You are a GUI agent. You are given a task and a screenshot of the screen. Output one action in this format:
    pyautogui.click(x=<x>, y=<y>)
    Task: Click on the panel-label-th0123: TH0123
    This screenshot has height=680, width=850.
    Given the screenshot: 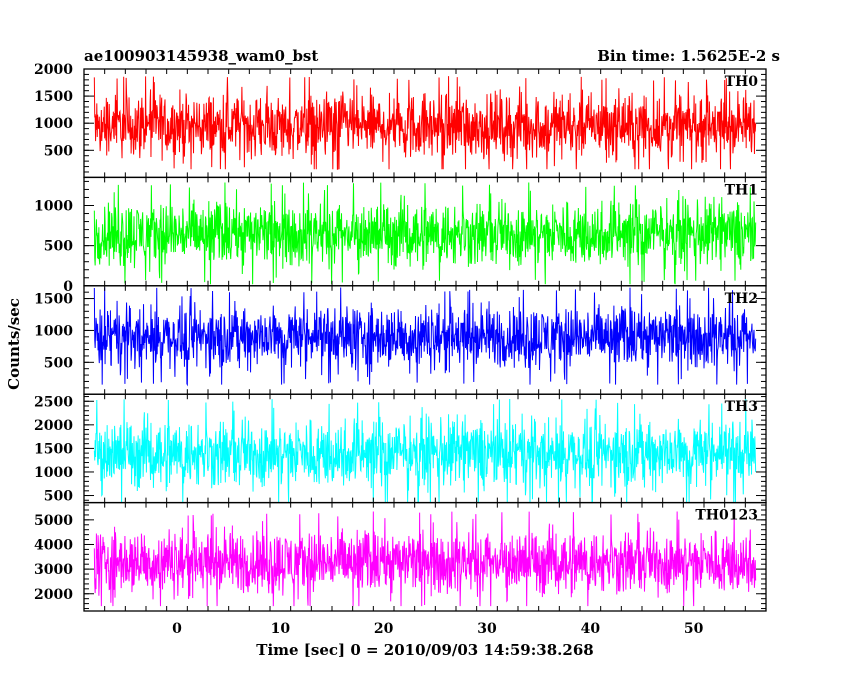 What is the action you would take?
    pyautogui.click(x=726, y=516)
    